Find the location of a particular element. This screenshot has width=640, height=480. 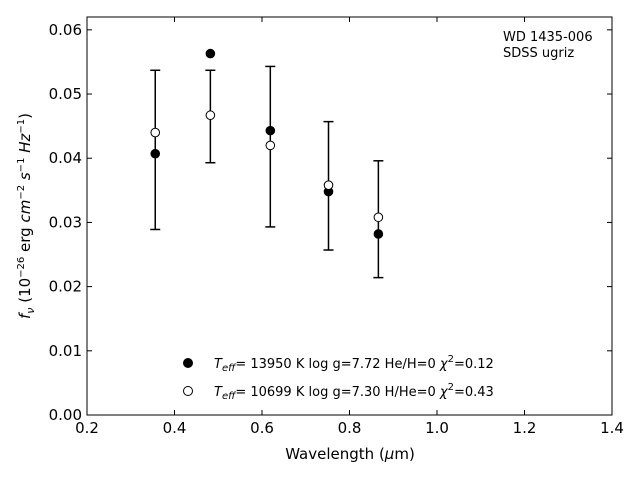

y-tick-label: 0.02 is located at coordinates (65, 287).